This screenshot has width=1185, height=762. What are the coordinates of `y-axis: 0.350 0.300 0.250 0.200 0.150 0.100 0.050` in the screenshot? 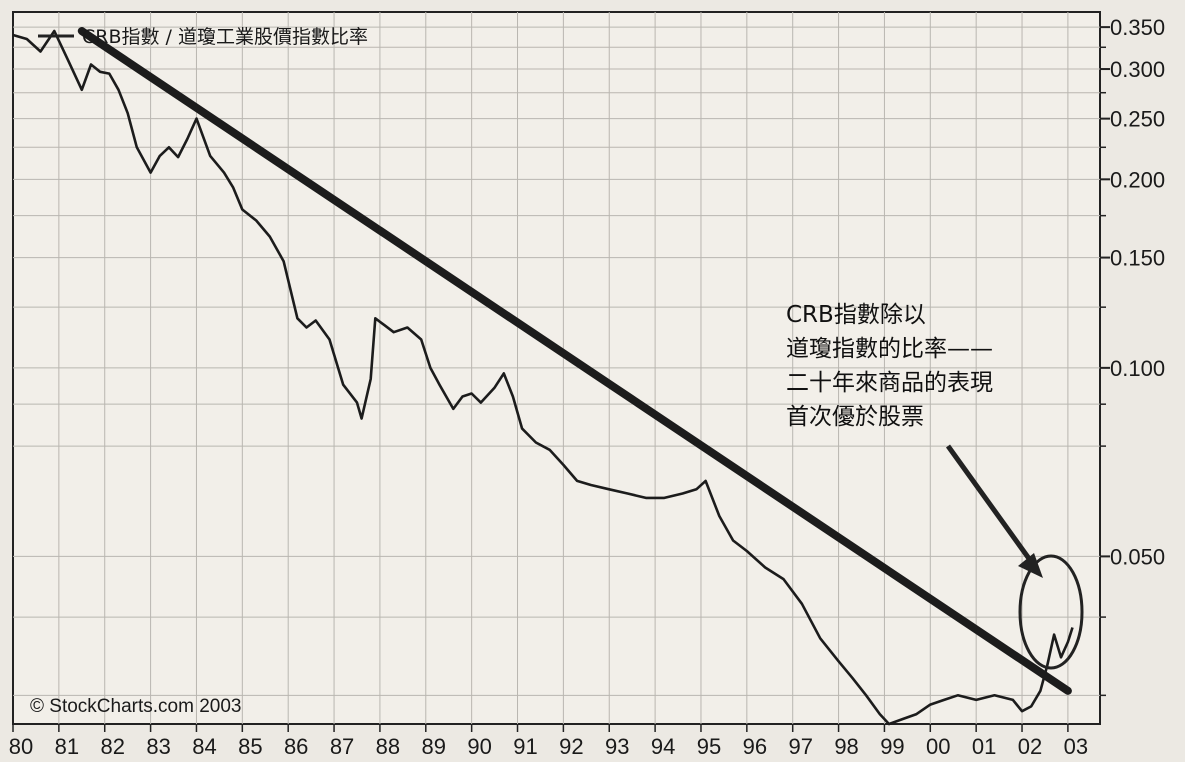 It's located at (1132, 356).